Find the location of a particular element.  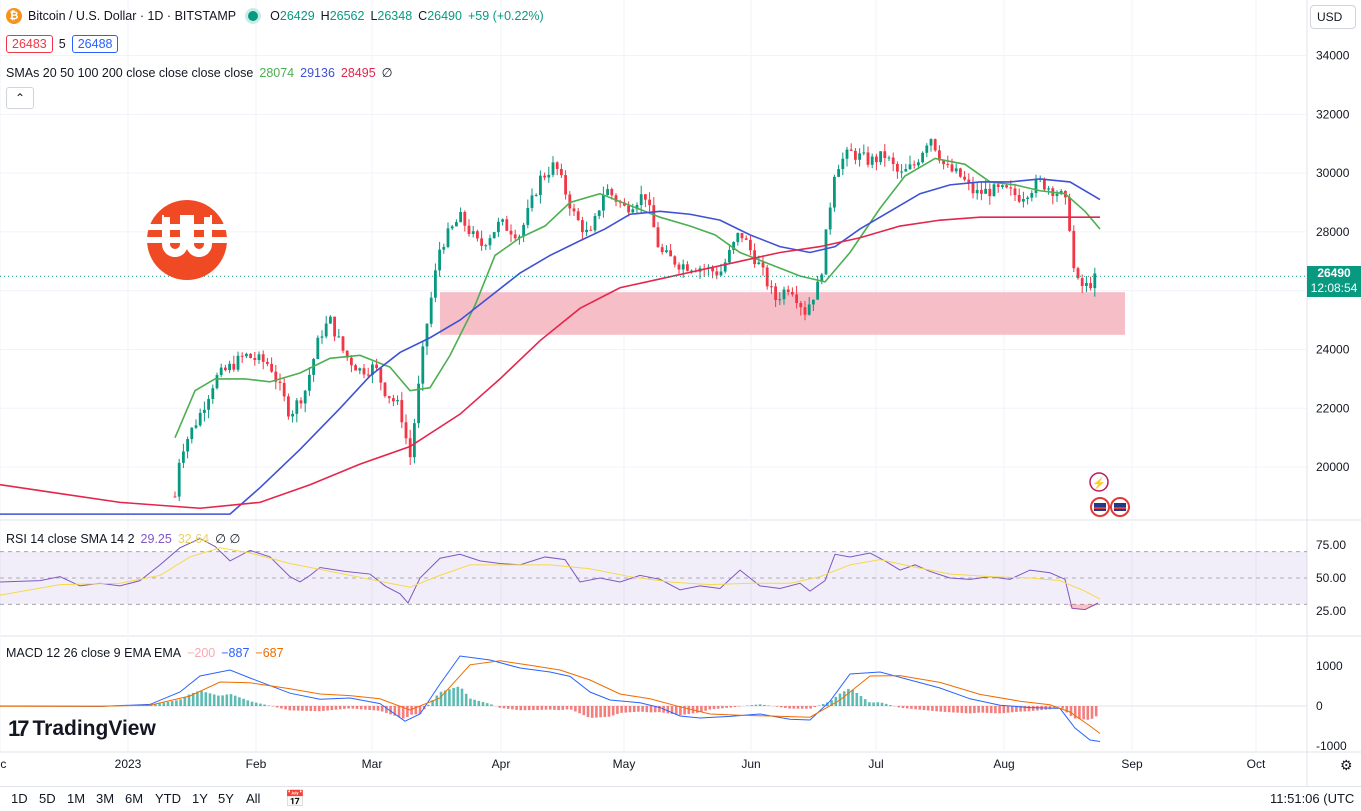

utc-clock: 11:51:06 (UTC is located at coordinates (1312, 798).